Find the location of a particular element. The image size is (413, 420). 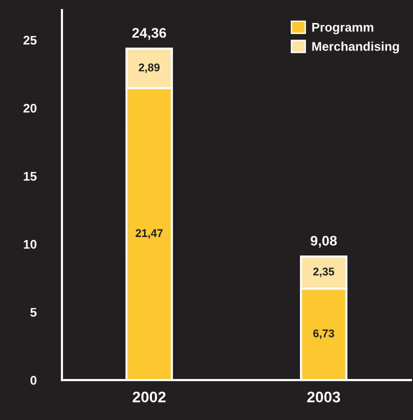

total-label: 9,08 is located at coordinates (323, 242).